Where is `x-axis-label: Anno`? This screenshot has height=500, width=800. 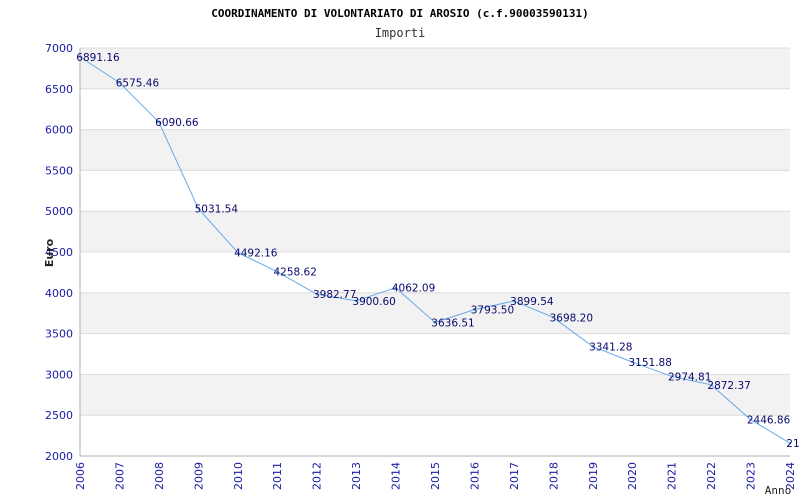 x-axis-label: Anno is located at coordinates (778, 490).